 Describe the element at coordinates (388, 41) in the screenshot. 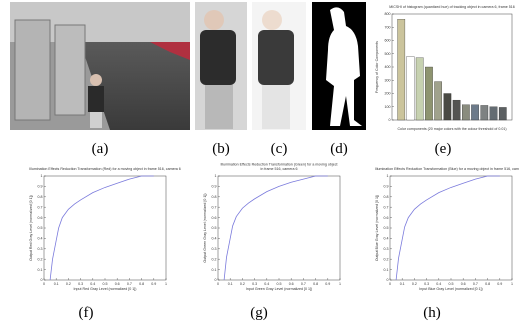

I see `y-tick-label: 600` at that location.